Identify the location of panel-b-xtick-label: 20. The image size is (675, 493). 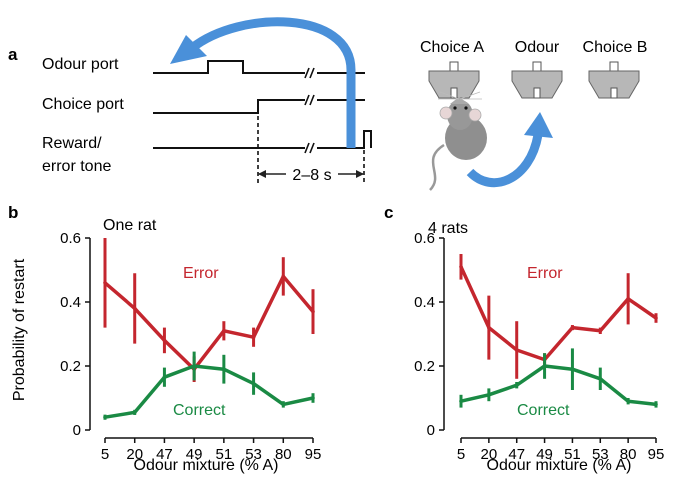
(134, 454).